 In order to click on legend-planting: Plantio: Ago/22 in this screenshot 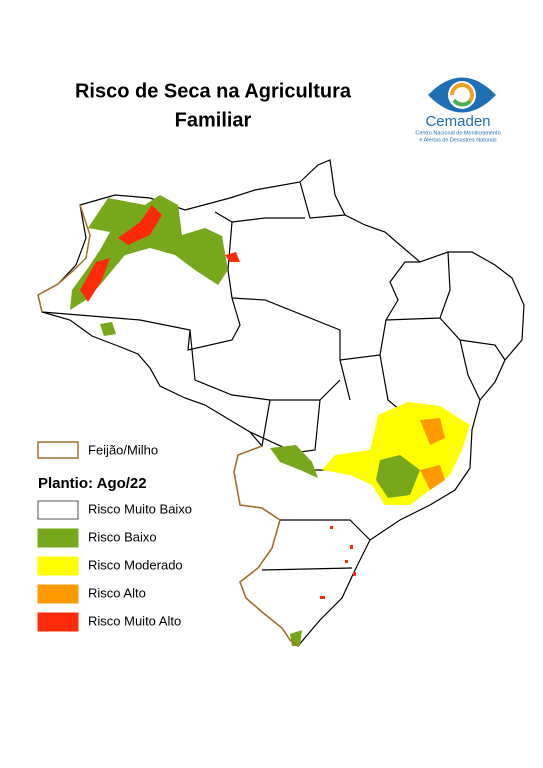, I will do `click(92, 483)`.